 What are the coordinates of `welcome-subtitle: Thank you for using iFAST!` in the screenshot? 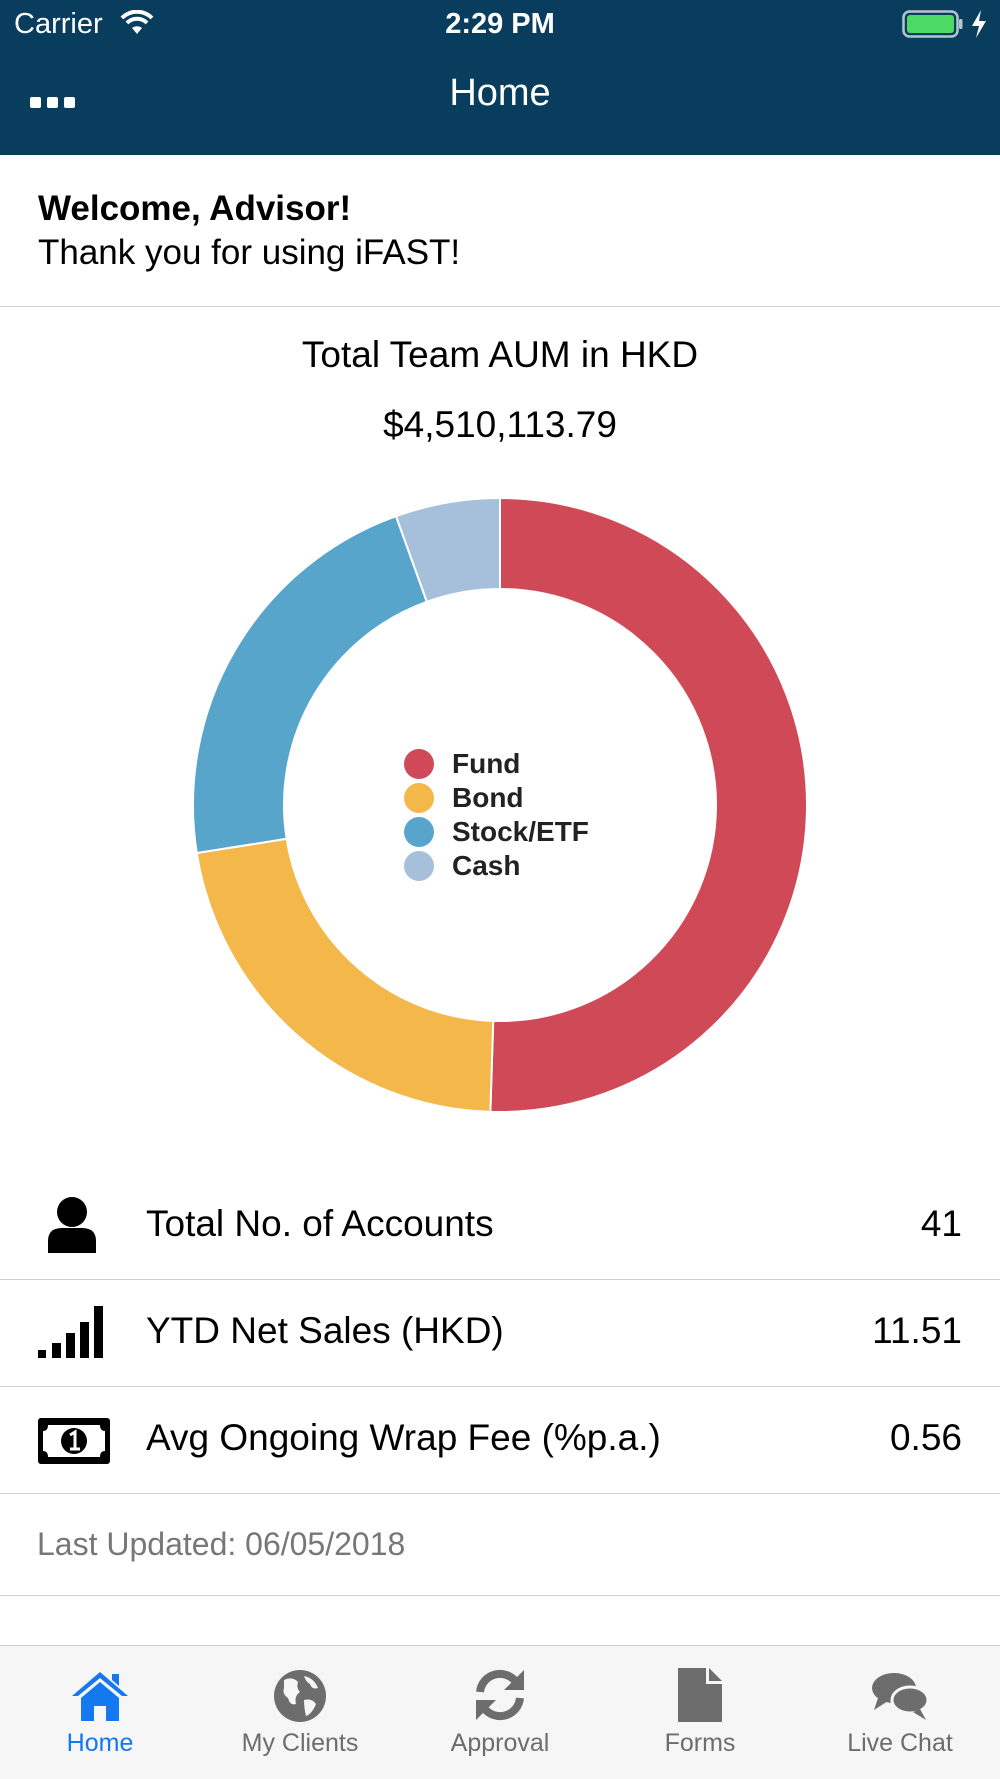 It's located at (249, 252).